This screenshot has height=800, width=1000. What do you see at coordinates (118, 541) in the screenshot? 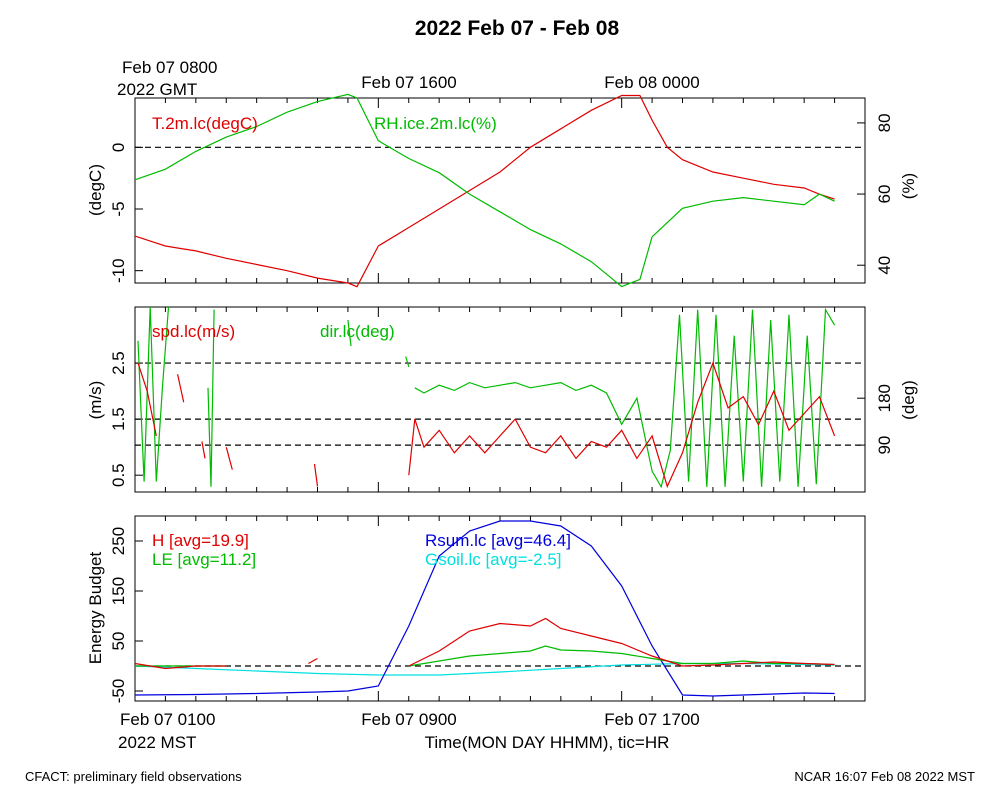
I see `panel3-y-label: 250` at bounding box center [118, 541].